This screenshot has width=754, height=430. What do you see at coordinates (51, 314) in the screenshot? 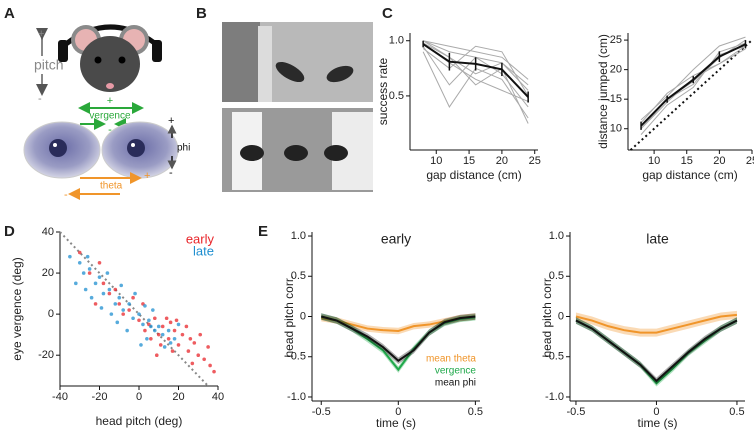
I see `y-tick-label: 0` at bounding box center [51, 314].